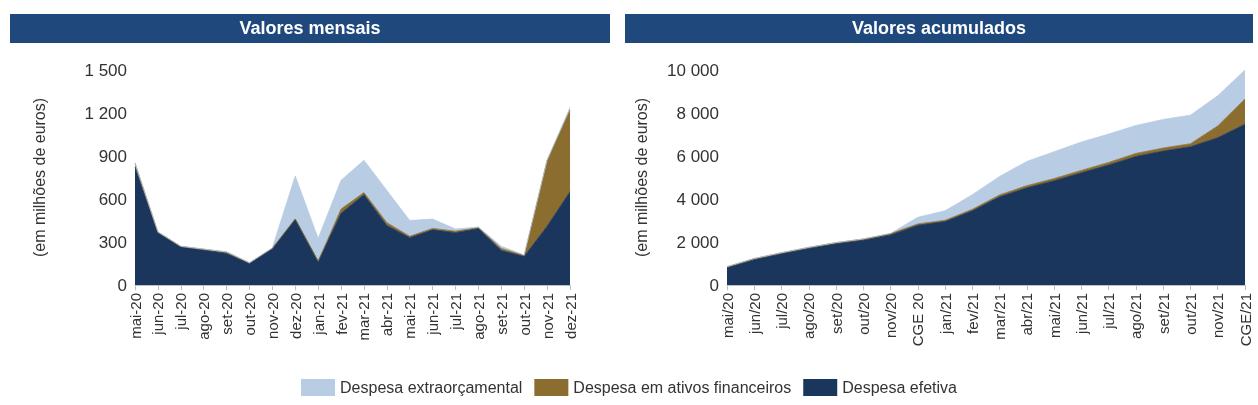 The image size is (1258, 405). What do you see at coordinates (249, 314) in the screenshot?
I see `x-tick-label: out-20` at bounding box center [249, 314].